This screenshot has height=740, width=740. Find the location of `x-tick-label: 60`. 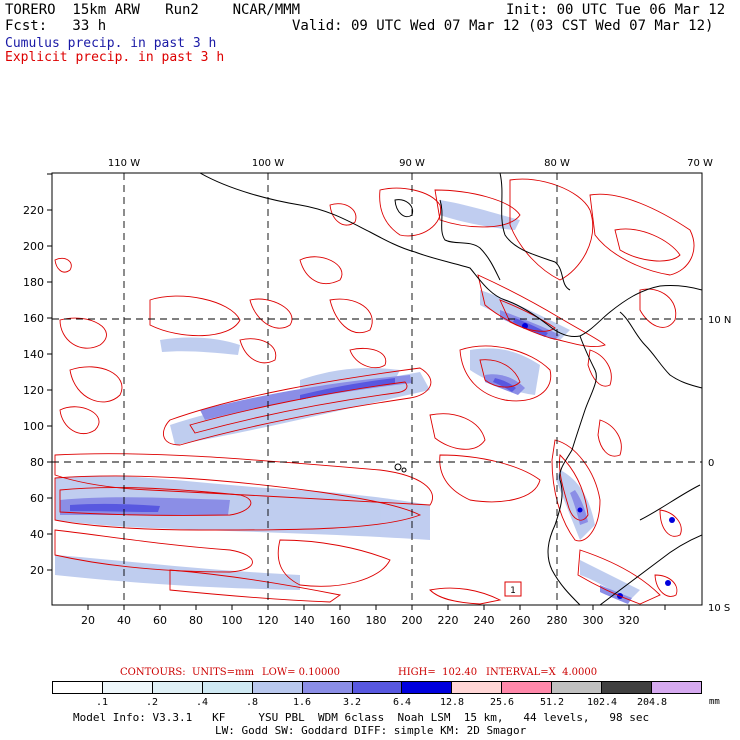

x-tick-label: 60 is located at coordinates (160, 620).